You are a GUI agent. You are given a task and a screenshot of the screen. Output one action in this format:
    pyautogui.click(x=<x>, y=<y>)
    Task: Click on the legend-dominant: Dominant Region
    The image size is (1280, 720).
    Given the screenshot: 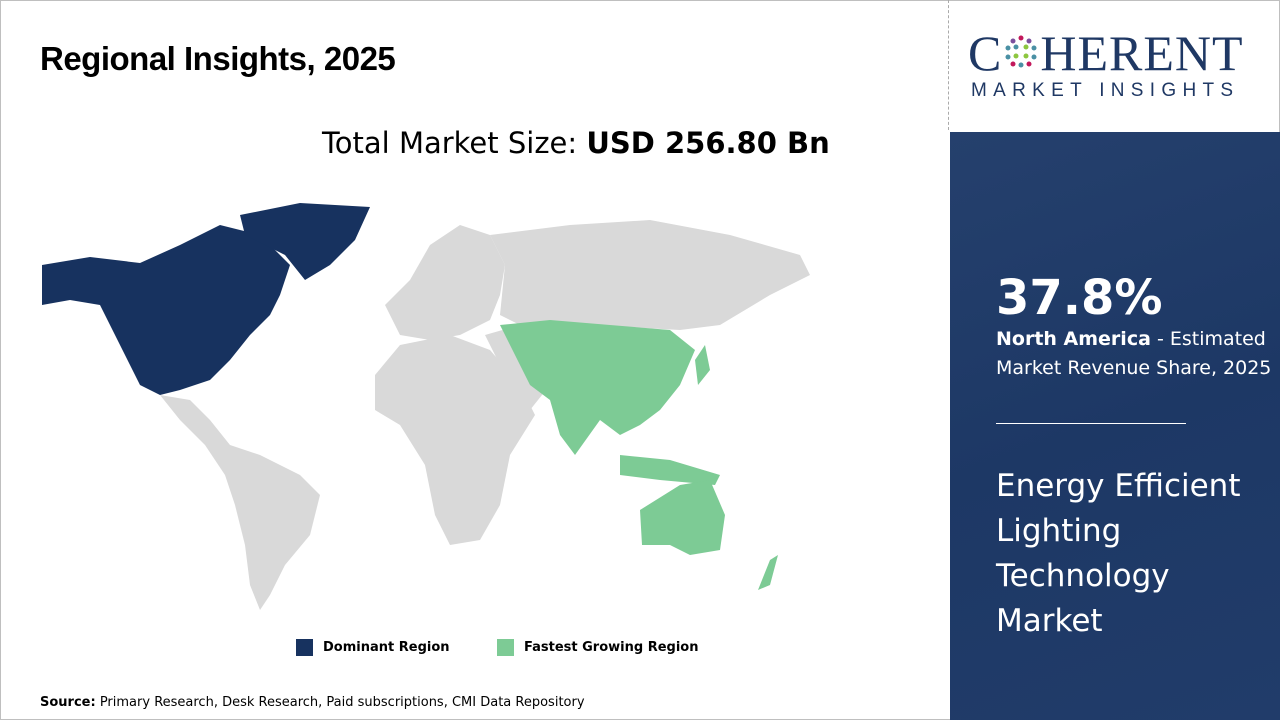 What is the action you would take?
    pyautogui.click(x=373, y=647)
    